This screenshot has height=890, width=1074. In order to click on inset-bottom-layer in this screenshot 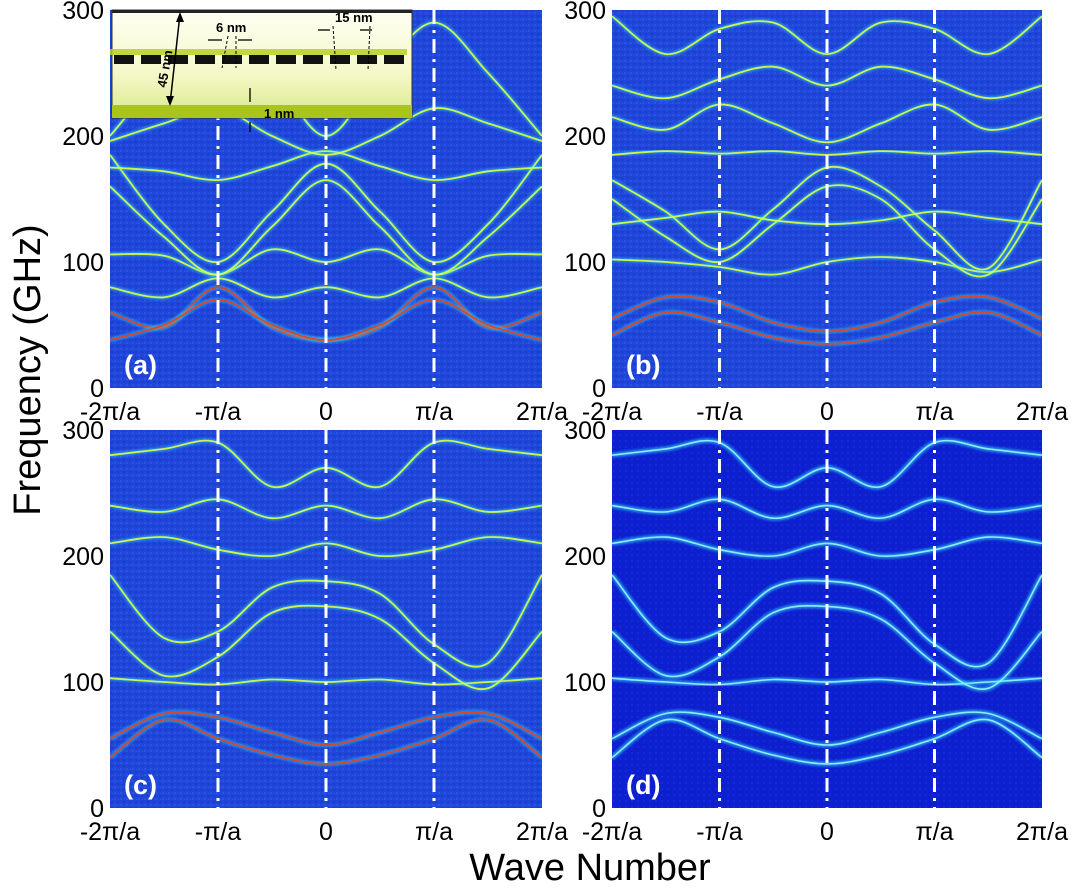, I will do `click(262, 111)`.